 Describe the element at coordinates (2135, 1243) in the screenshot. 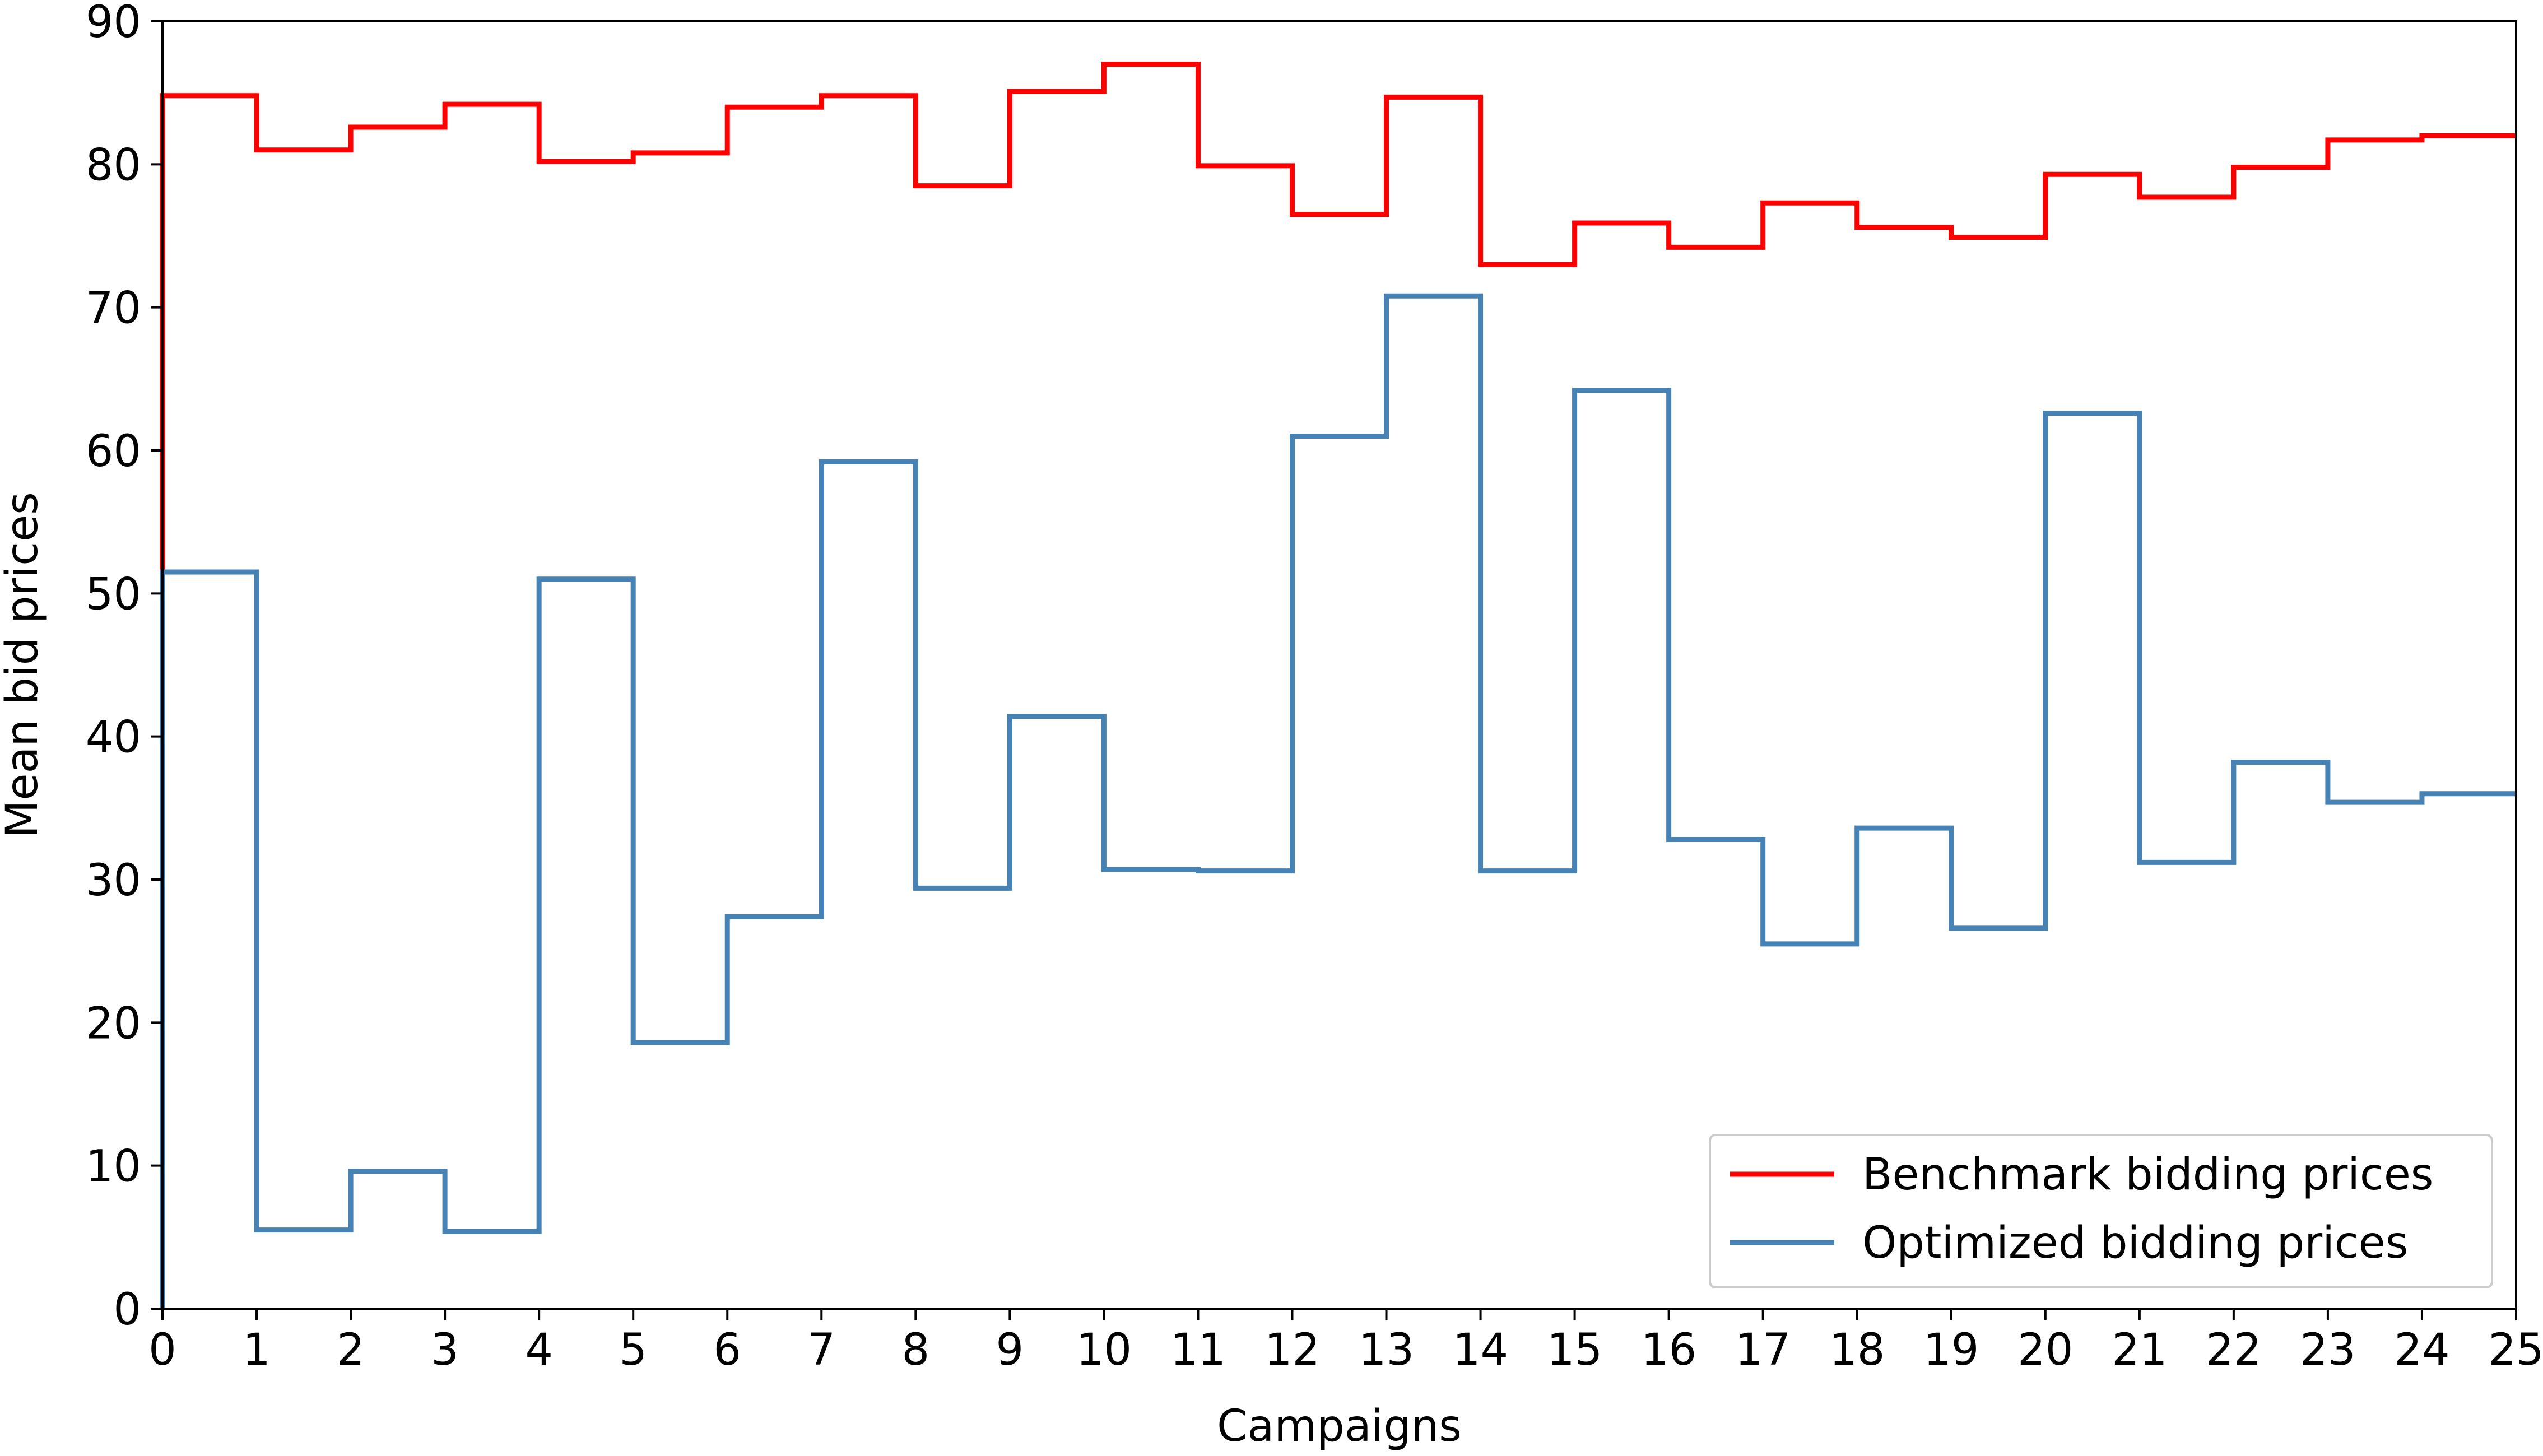

I see `legend-label: Optimized bidding prices` at that location.